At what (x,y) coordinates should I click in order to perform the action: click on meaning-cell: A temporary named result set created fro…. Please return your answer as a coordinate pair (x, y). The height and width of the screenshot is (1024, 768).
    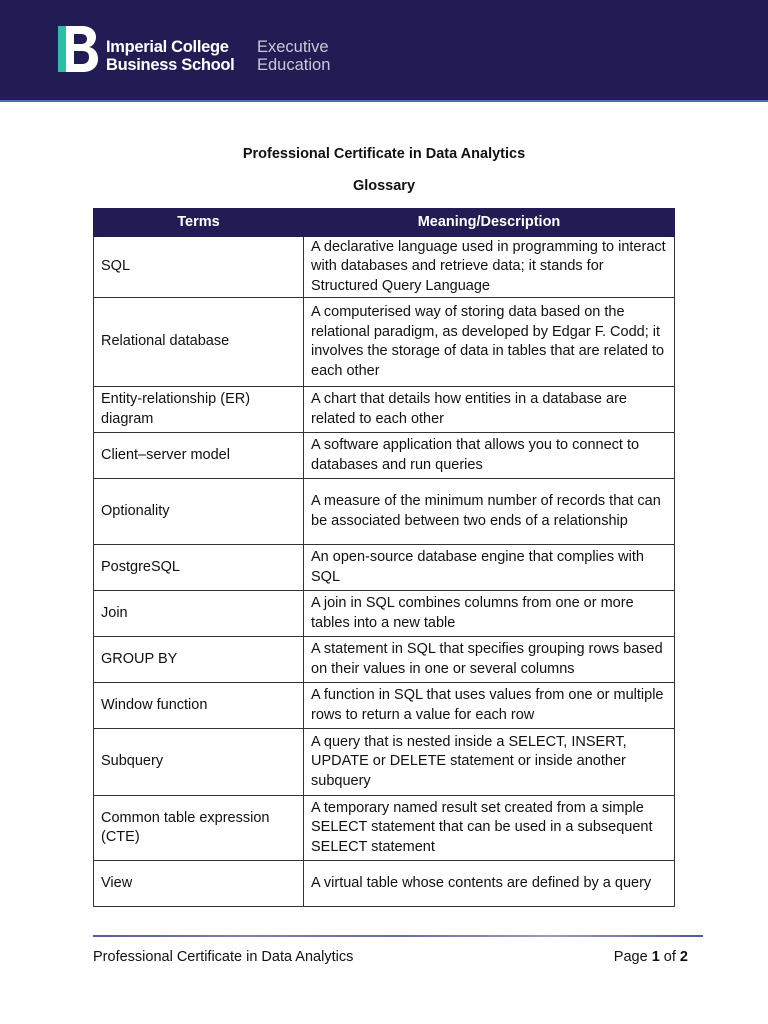
    Looking at the image, I should click on (489, 828).